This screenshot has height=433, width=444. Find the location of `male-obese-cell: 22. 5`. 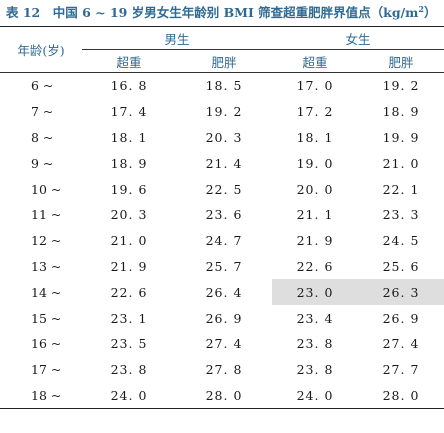

male-obese-cell: 22. 5 is located at coordinates (224, 189).